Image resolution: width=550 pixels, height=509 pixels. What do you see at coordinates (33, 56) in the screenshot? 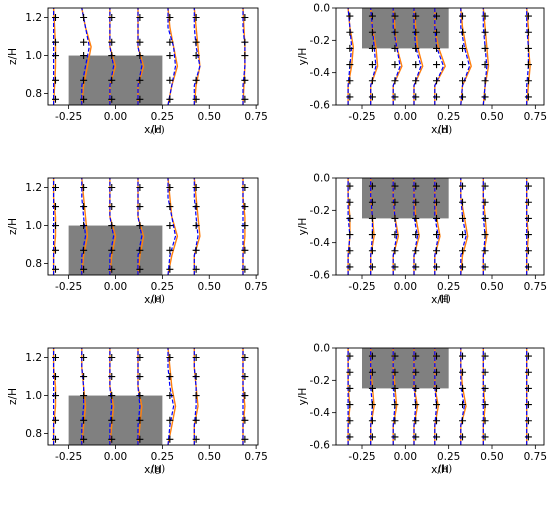
I see `y-tick-label: 1.0` at bounding box center [33, 56].